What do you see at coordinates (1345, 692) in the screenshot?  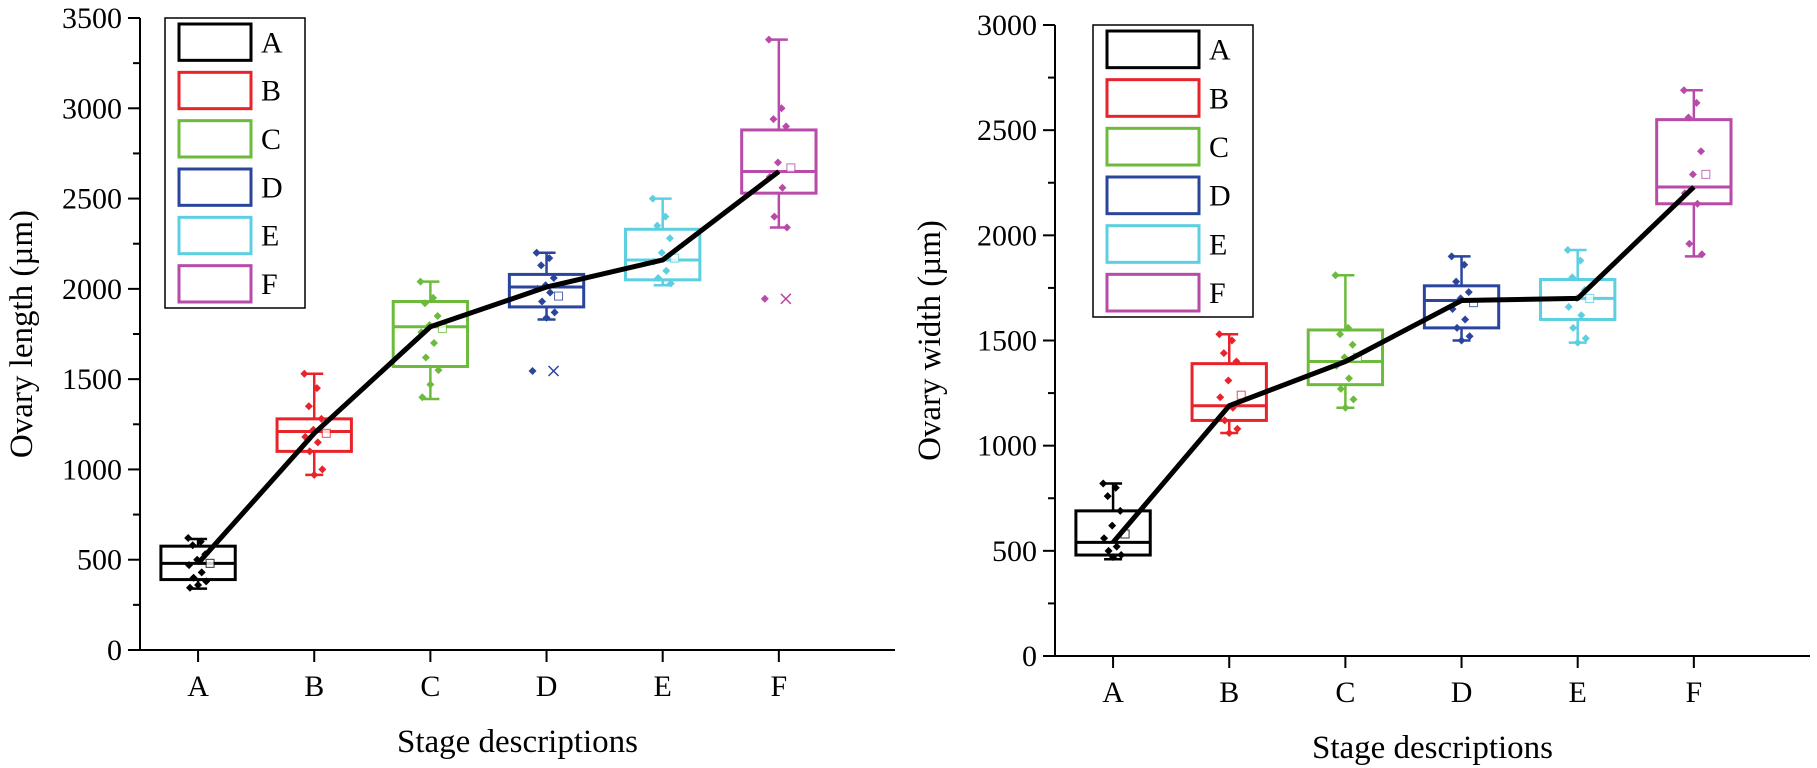 I see `x-tick-label: C` at bounding box center [1345, 692].